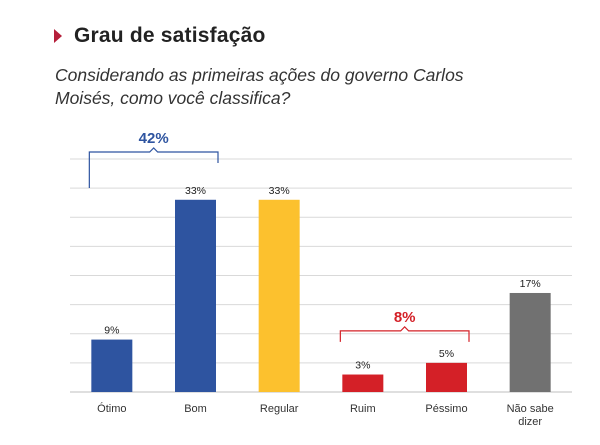 This screenshot has height=445, width=600. Describe the element at coordinates (170, 35) in the screenshot. I see `chart-title: Grau de satisfação` at that location.